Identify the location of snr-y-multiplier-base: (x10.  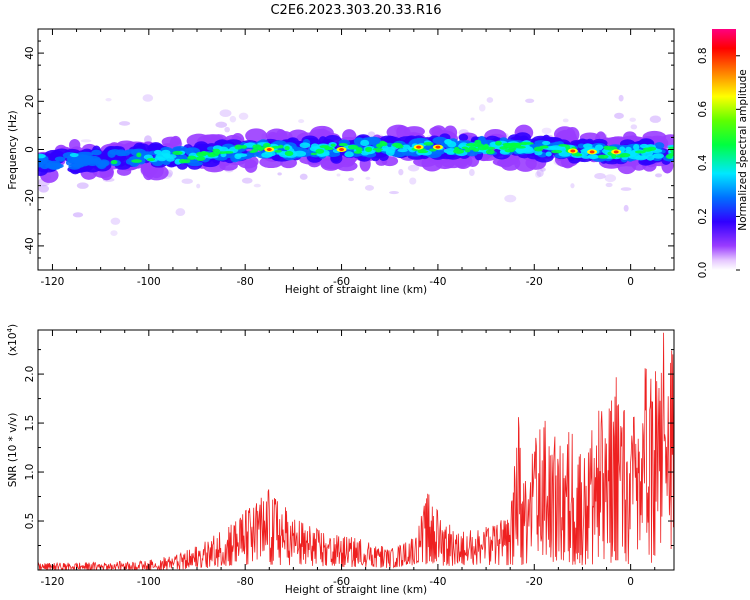
(13, 344).